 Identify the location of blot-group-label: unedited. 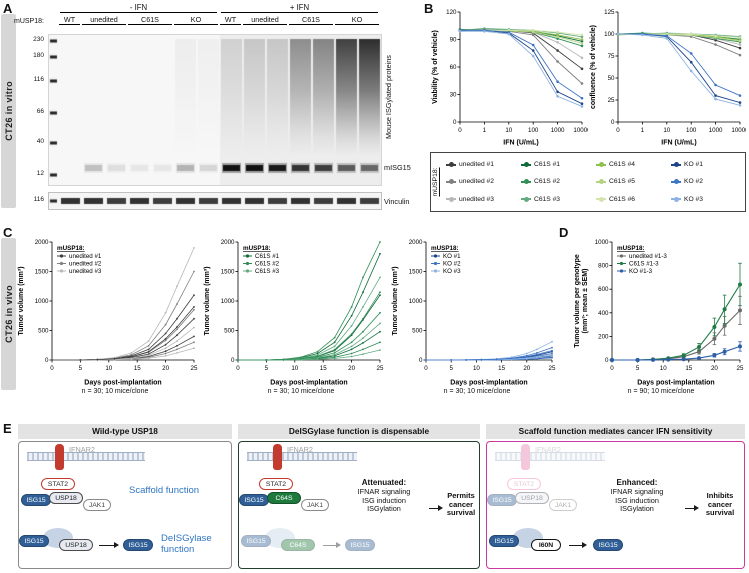
(265, 20).